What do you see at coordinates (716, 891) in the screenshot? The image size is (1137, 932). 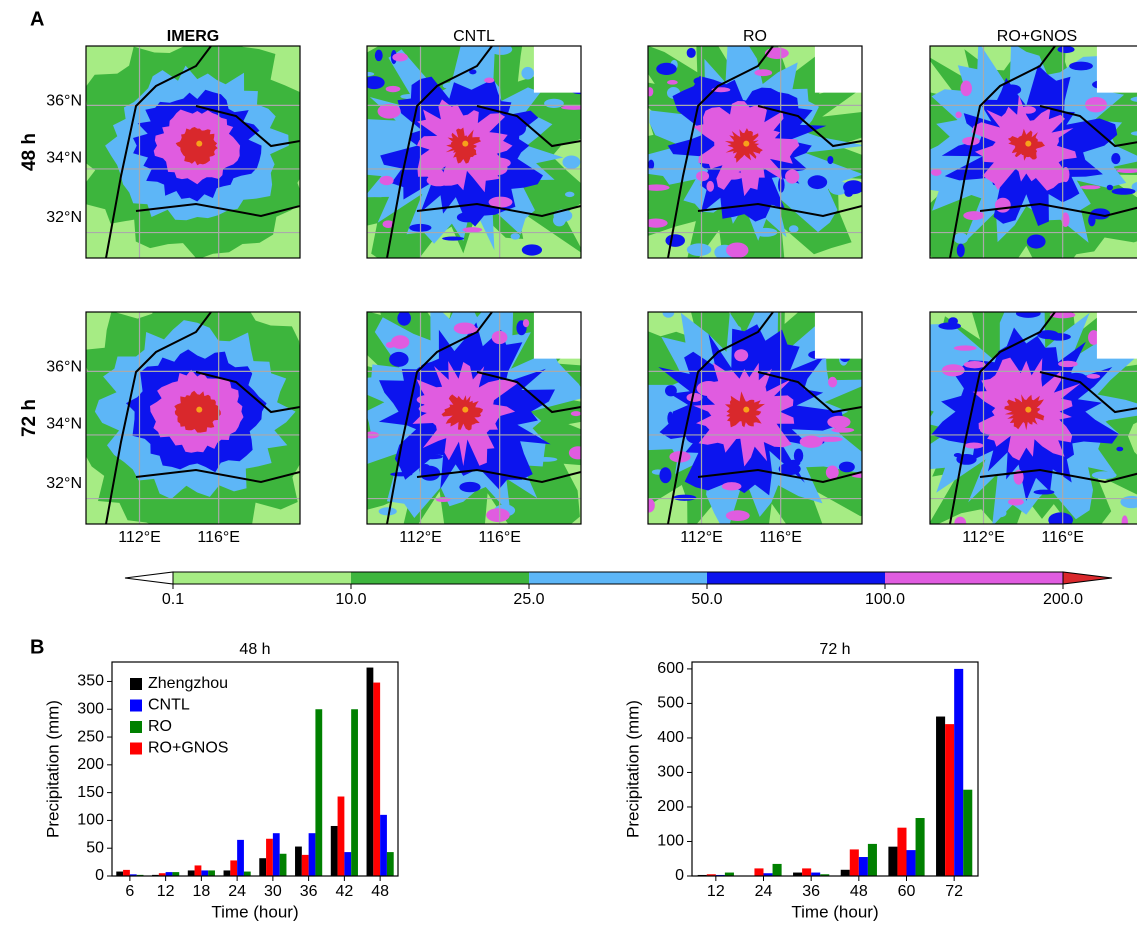 I see `x-tick-label: 12` at bounding box center [716, 891].